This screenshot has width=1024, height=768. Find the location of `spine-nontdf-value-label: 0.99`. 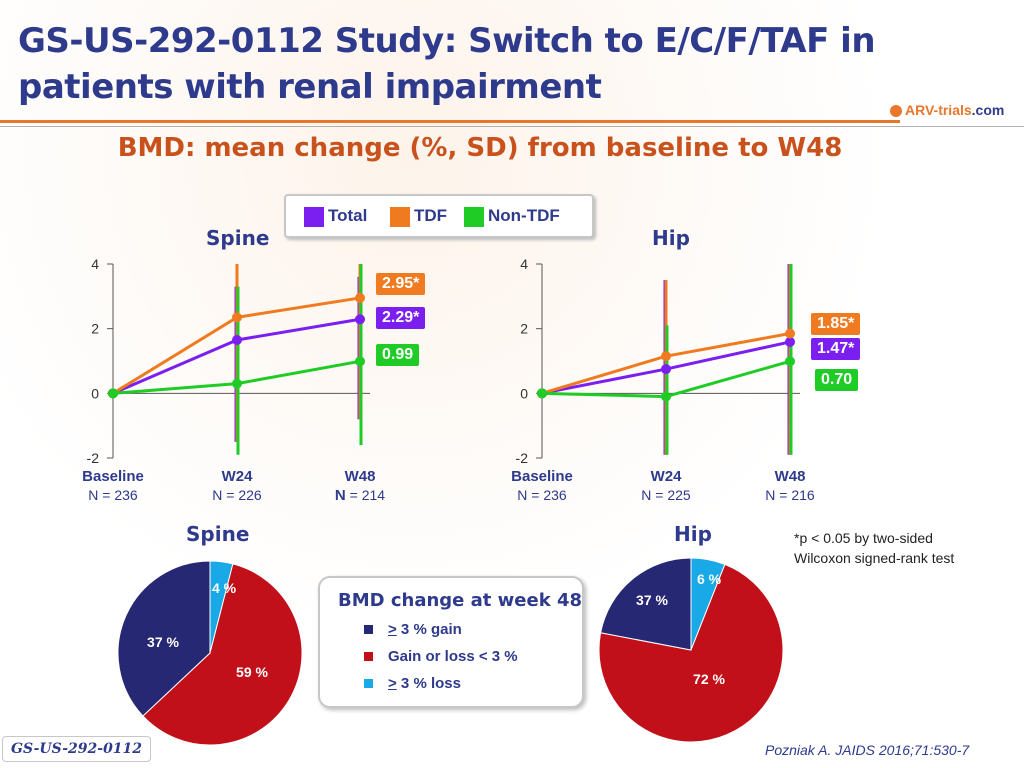

spine-nontdf-value-label: 0.99 is located at coordinates (398, 355).